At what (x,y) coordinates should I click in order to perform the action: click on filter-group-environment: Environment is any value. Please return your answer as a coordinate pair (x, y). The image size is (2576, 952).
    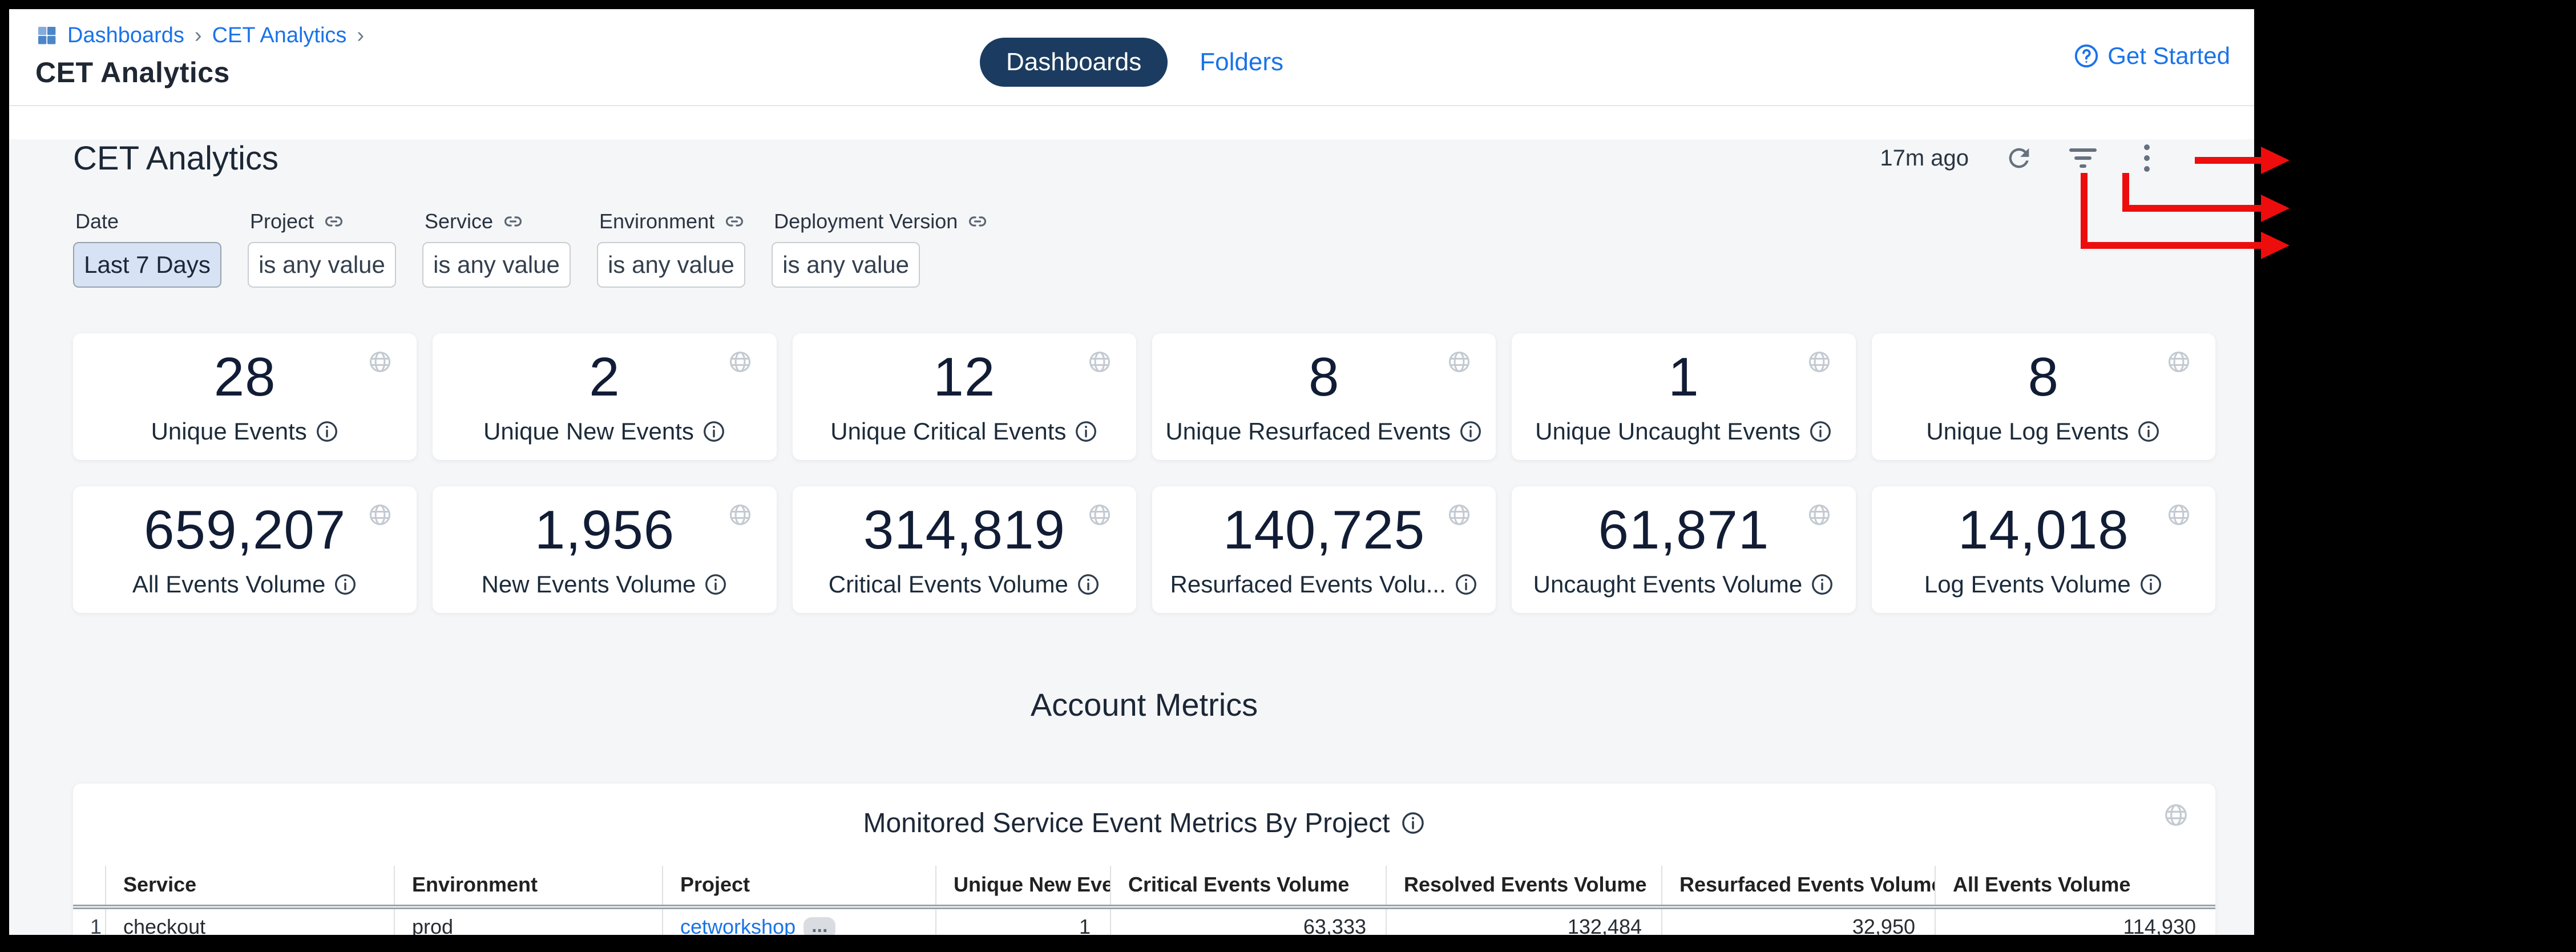
    Looking at the image, I should click on (671, 248).